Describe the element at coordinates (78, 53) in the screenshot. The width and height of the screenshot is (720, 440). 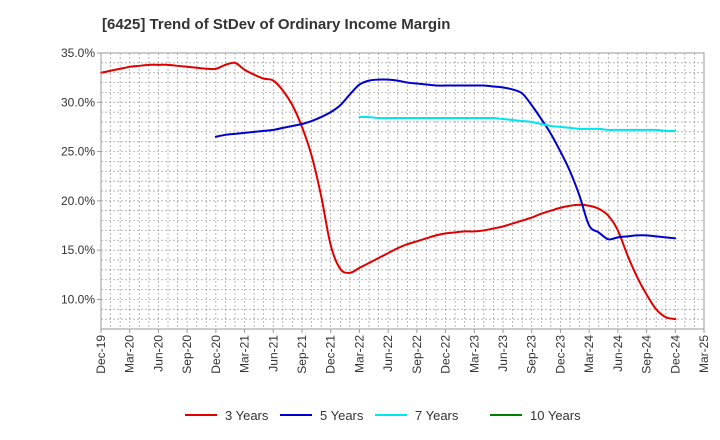
I see `y-tick-label: 35.0%` at that location.